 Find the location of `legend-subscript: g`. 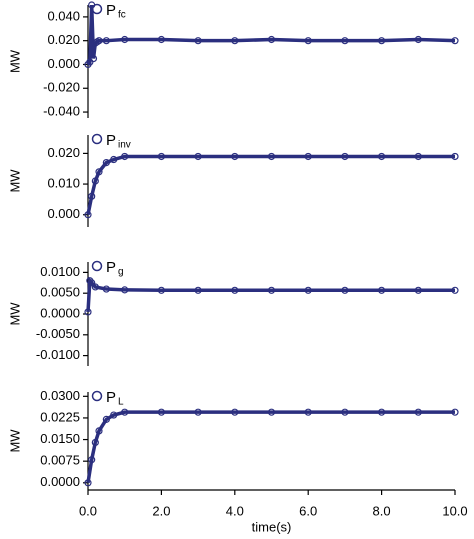

legend-subscript: g is located at coordinates (121, 272).